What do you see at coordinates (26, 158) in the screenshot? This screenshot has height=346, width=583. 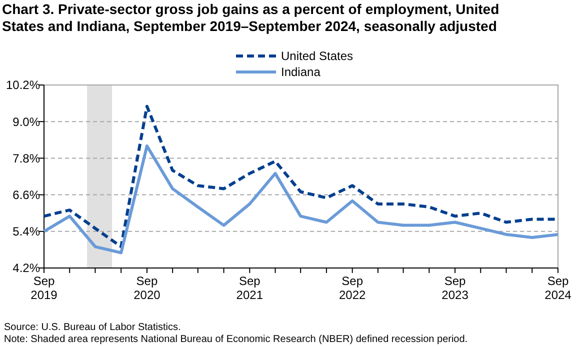 I see `y-tick-label: 7.8%` at bounding box center [26, 158].